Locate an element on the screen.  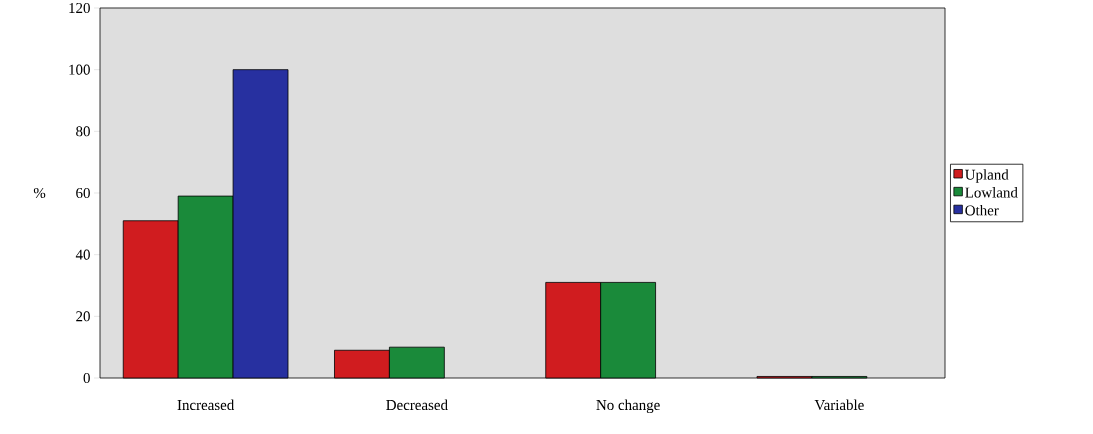
x-tick-label: Decreased is located at coordinates (417, 405).